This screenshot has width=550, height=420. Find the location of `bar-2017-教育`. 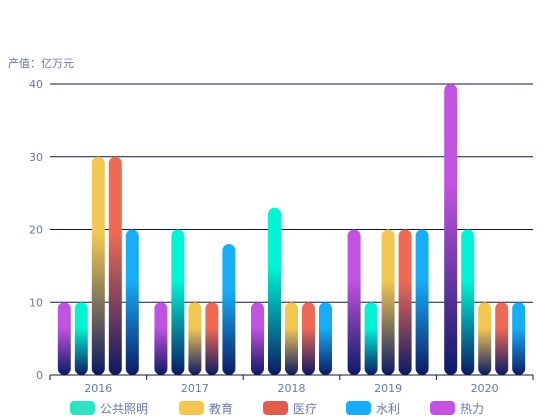

bar-2017-教育 is located at coordinates (195, 338).